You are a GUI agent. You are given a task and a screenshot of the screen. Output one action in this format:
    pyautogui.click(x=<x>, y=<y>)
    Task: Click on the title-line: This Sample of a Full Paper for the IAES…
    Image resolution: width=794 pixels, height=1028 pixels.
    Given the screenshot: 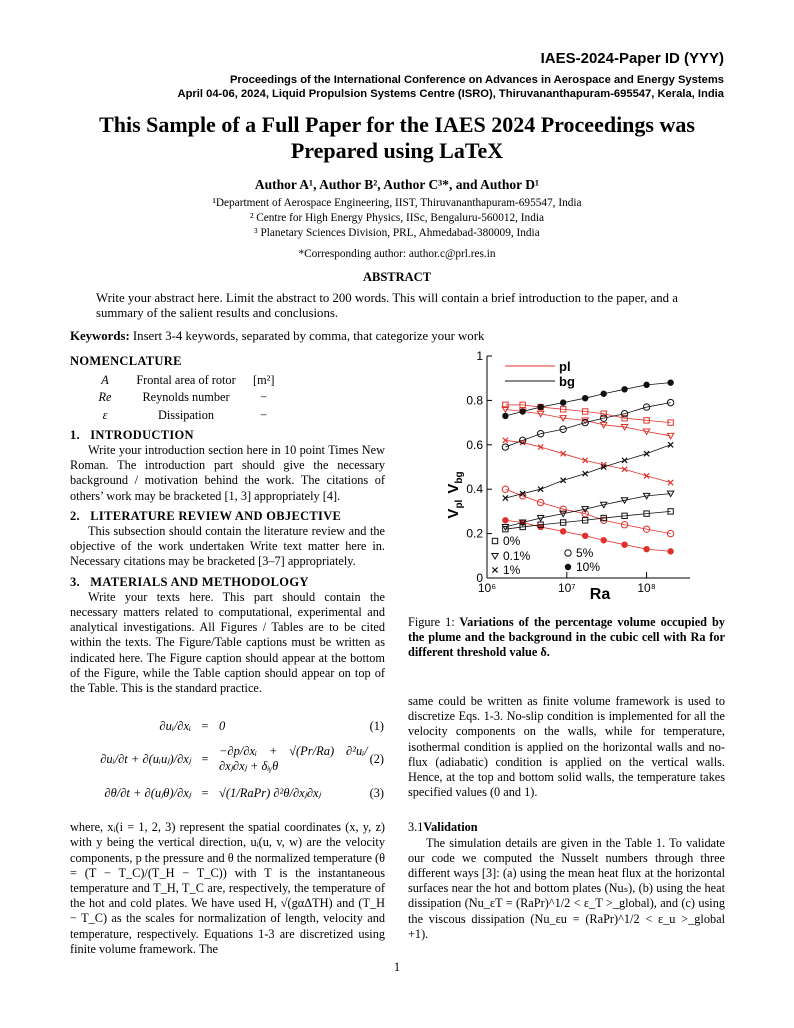 What is the action you would take?
    pyautogui.click(x=397, y=124)
    